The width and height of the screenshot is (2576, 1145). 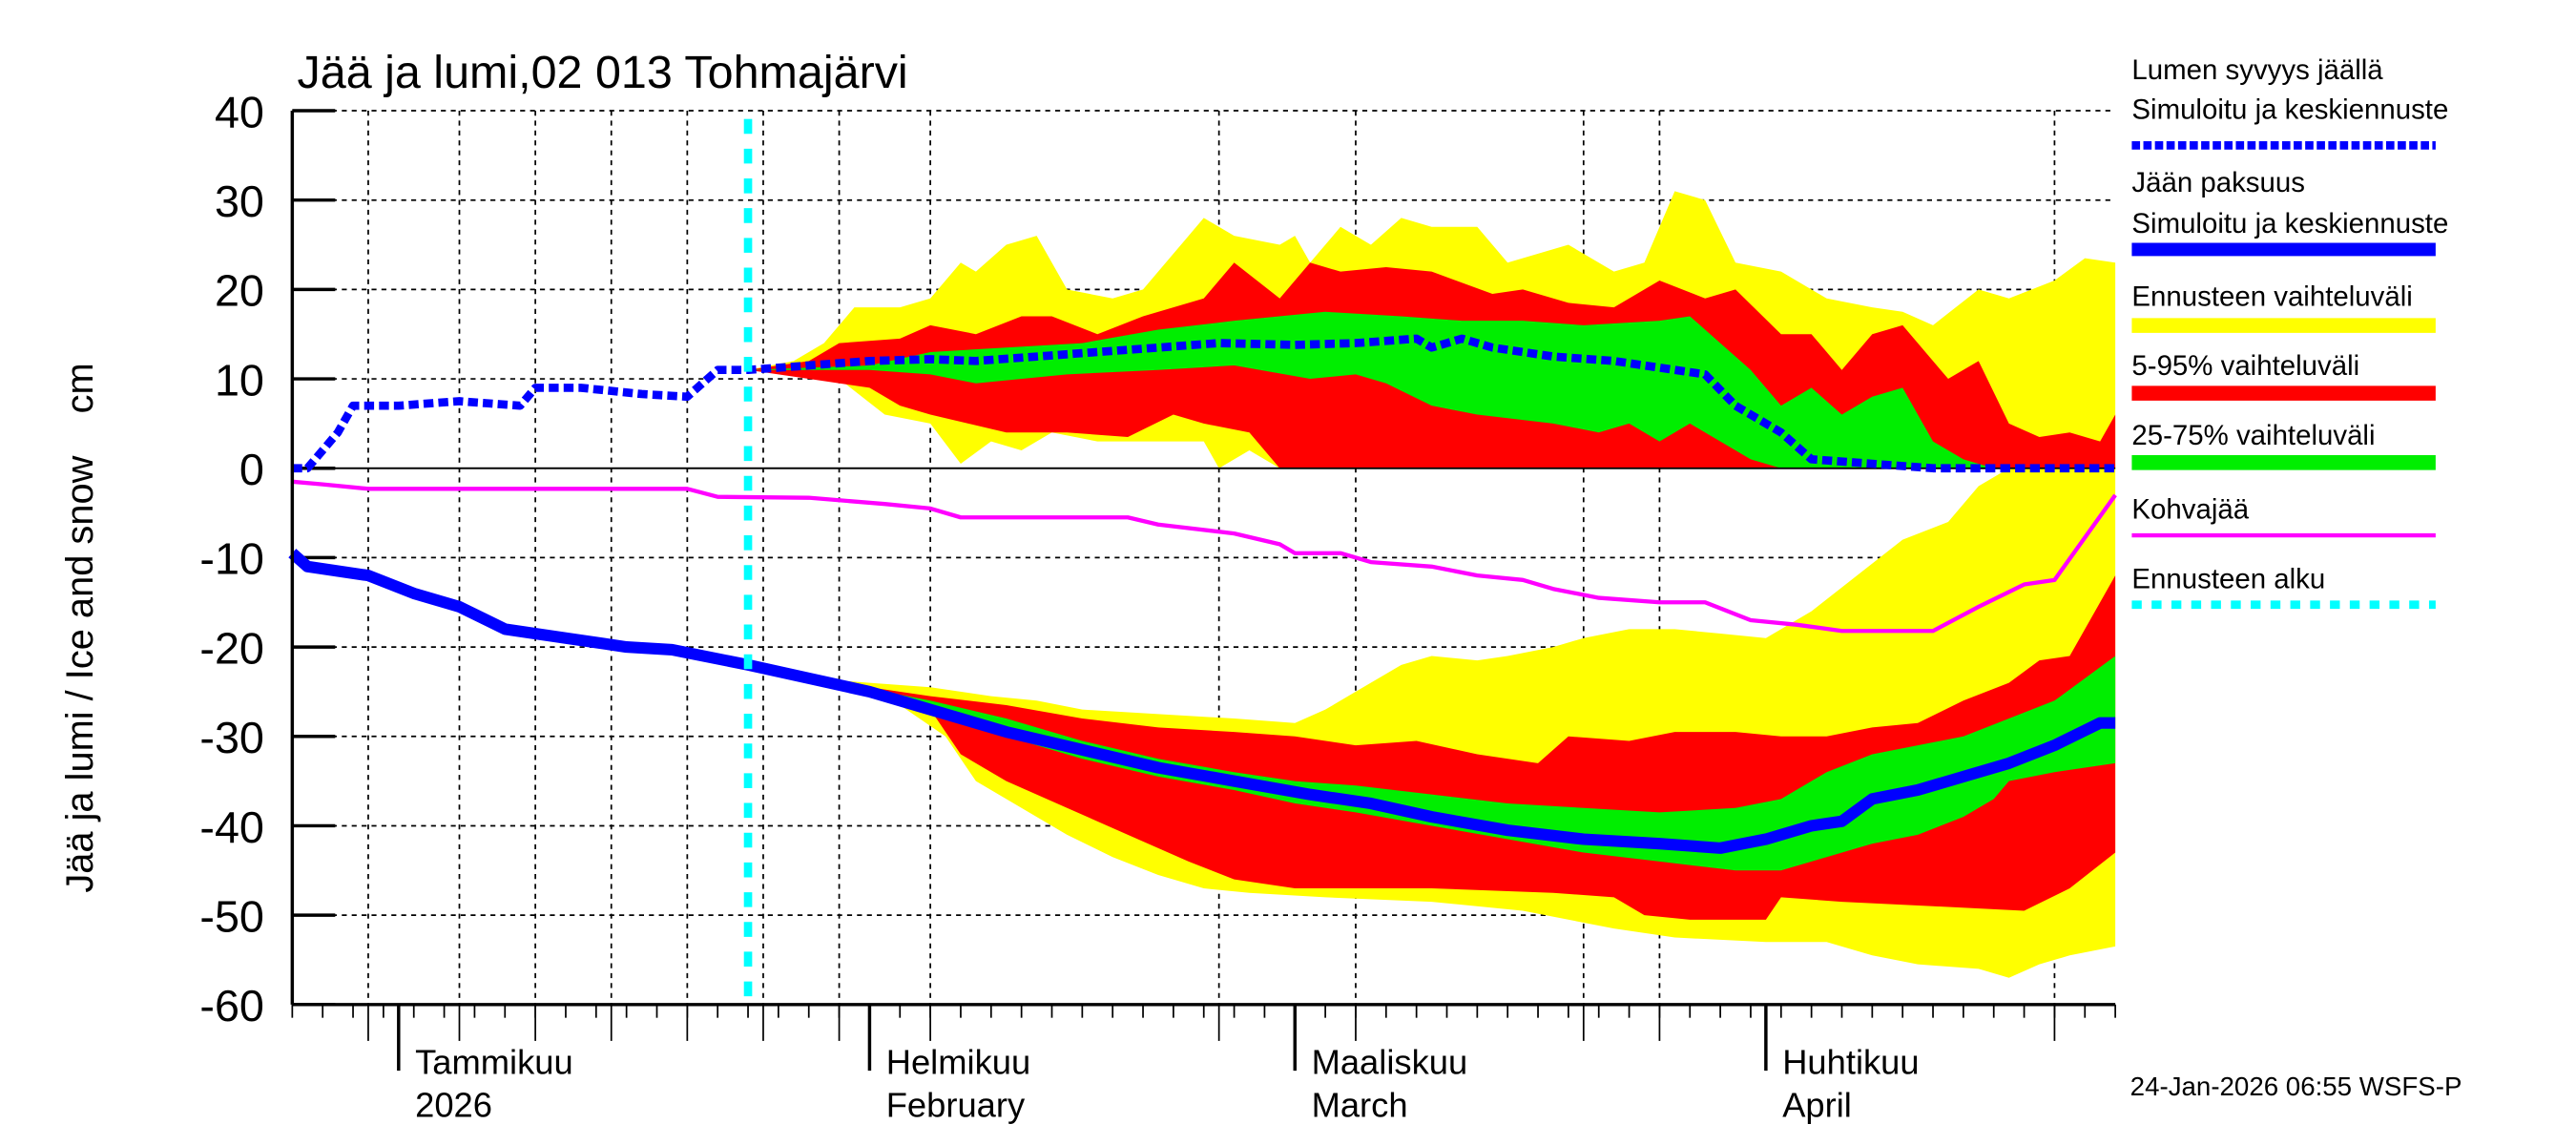 I want to click on chart-title: Jää ja lumi,02 013 Tohmajärvi, so click(x=603, y=72).